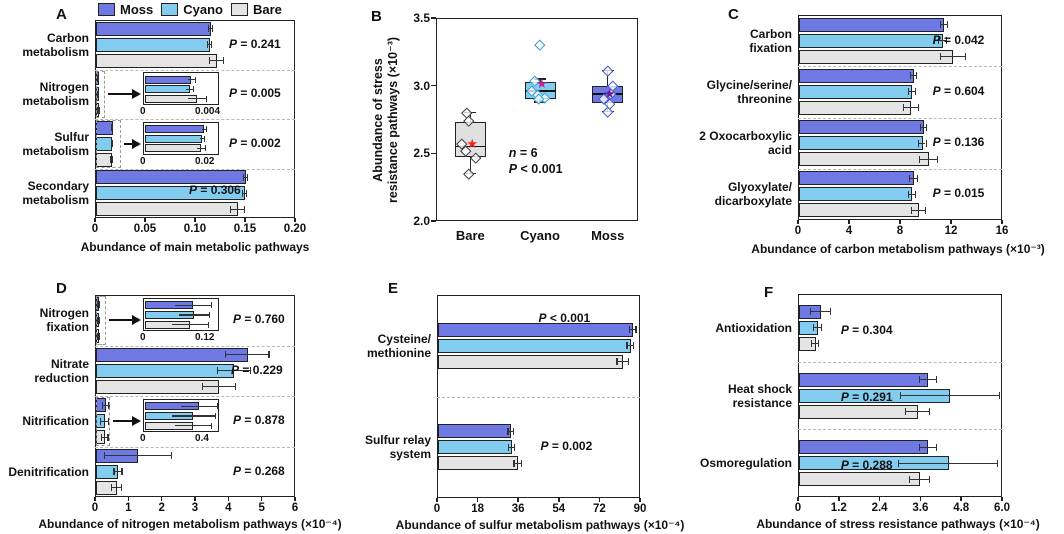 Image resolution: width=1064 pixels, height=534 pixels. Describe the element at coordinates (958, 39) in the screenshot. I see `p-value-label: P = 0.042` at that location.